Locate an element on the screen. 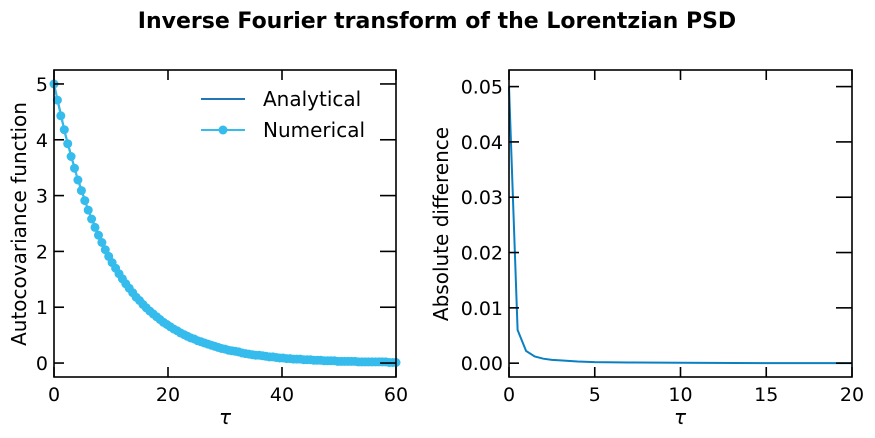 This screenshot has width=875, height=438. legend: Analytical Numerical is located at coordinates (283, 114).